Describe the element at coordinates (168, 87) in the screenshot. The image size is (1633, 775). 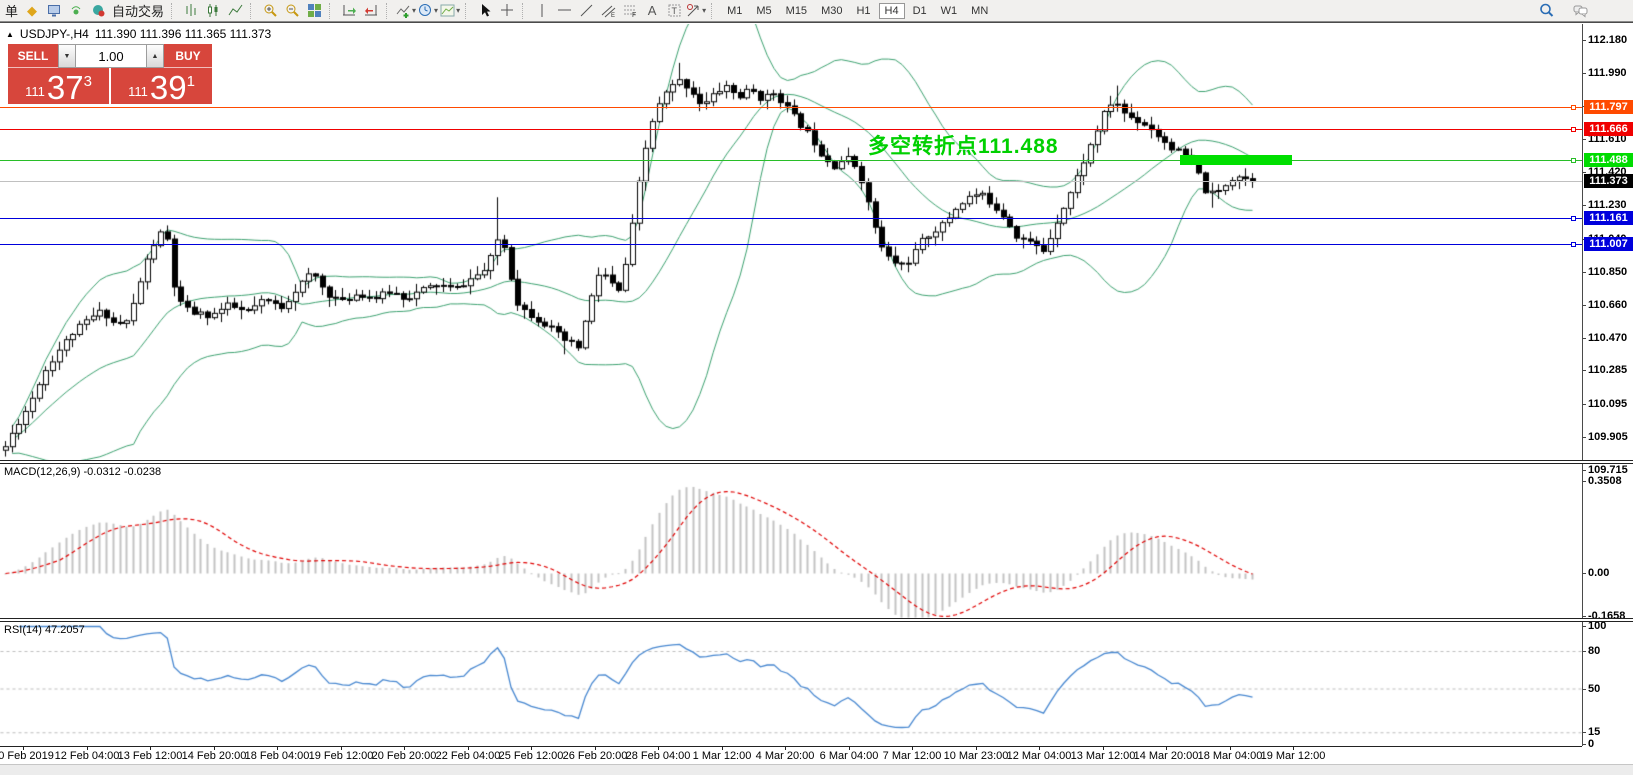
I see `buy-price-pips: 39` at that location.